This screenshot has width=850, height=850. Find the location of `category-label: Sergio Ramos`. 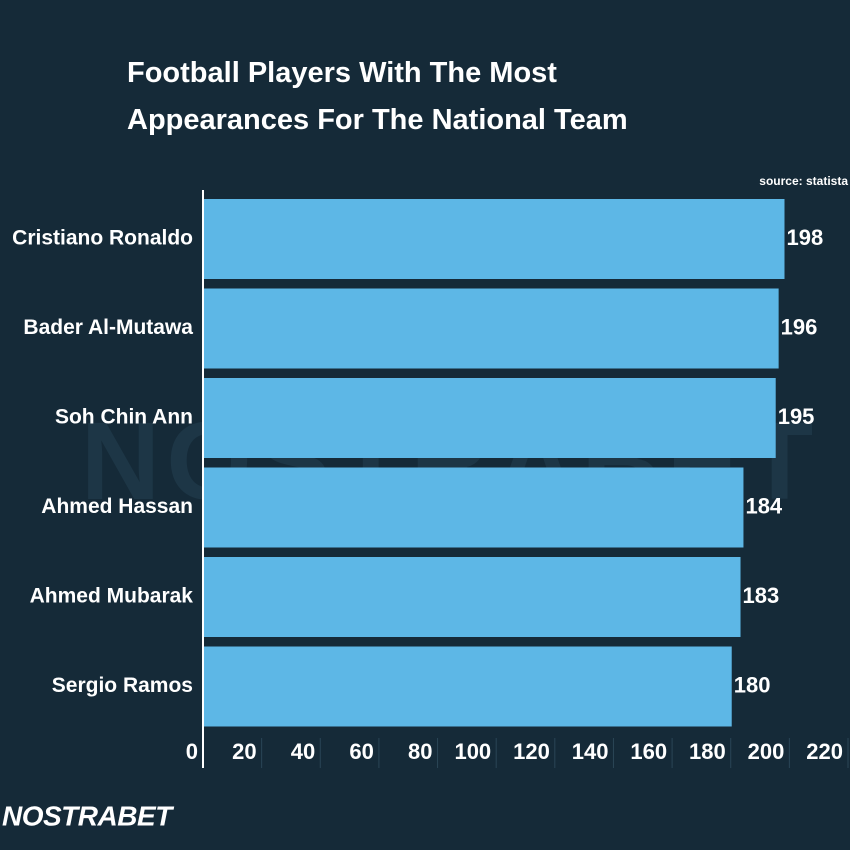

category-label: Sergio Ramos is located at coordinates (122, 685).